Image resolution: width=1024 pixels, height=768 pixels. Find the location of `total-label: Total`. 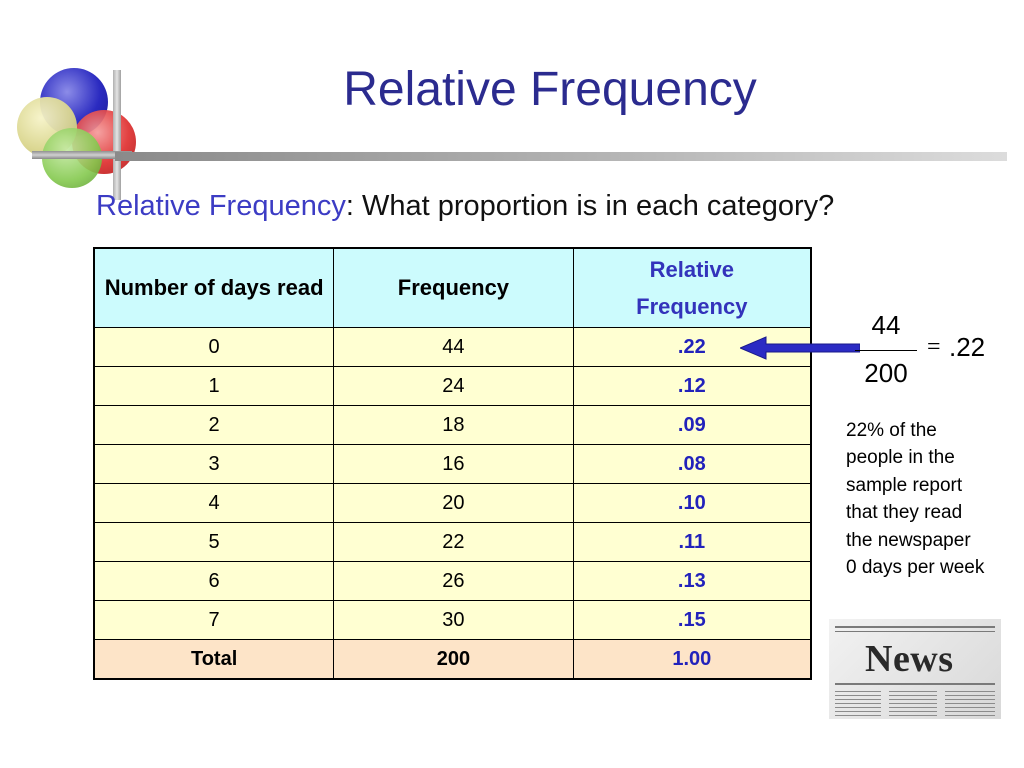

total-label: Total is located at coordinates (214, 659).